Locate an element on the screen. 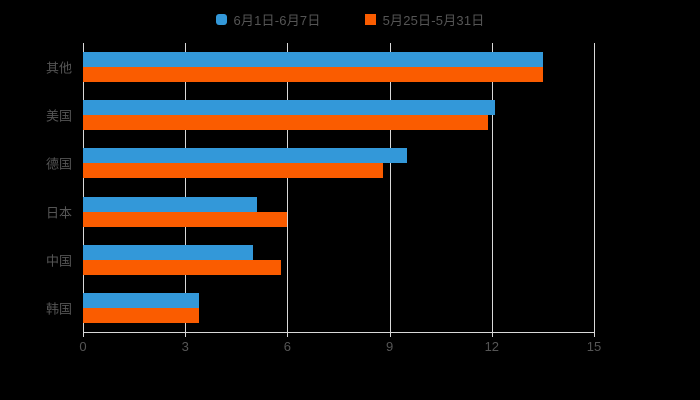 This screenshot has width=700, height=400. legend-item-series-1: 6月1日-6月7日 is located at coordinates (268, 19).